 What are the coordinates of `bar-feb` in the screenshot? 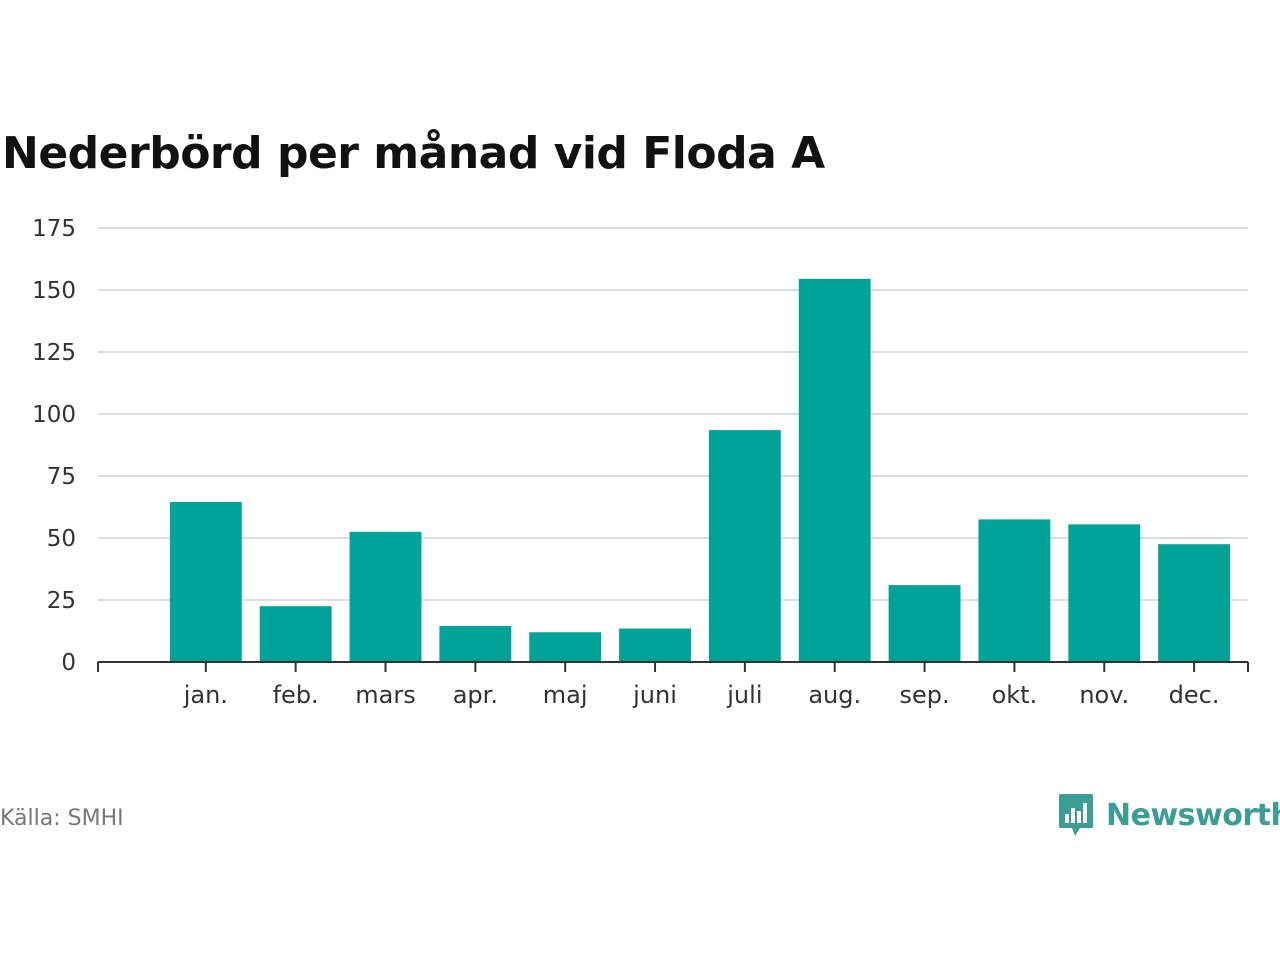 It's located at (295, 634).